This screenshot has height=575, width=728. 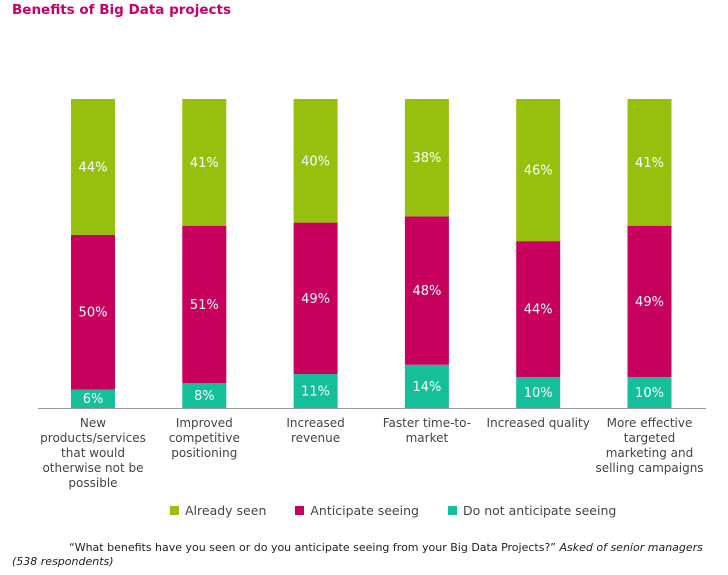 What do you see at coordinates (649, 438) in the screenshot?
I see `category-label-line: targeted` at bounding box center [649, 438].